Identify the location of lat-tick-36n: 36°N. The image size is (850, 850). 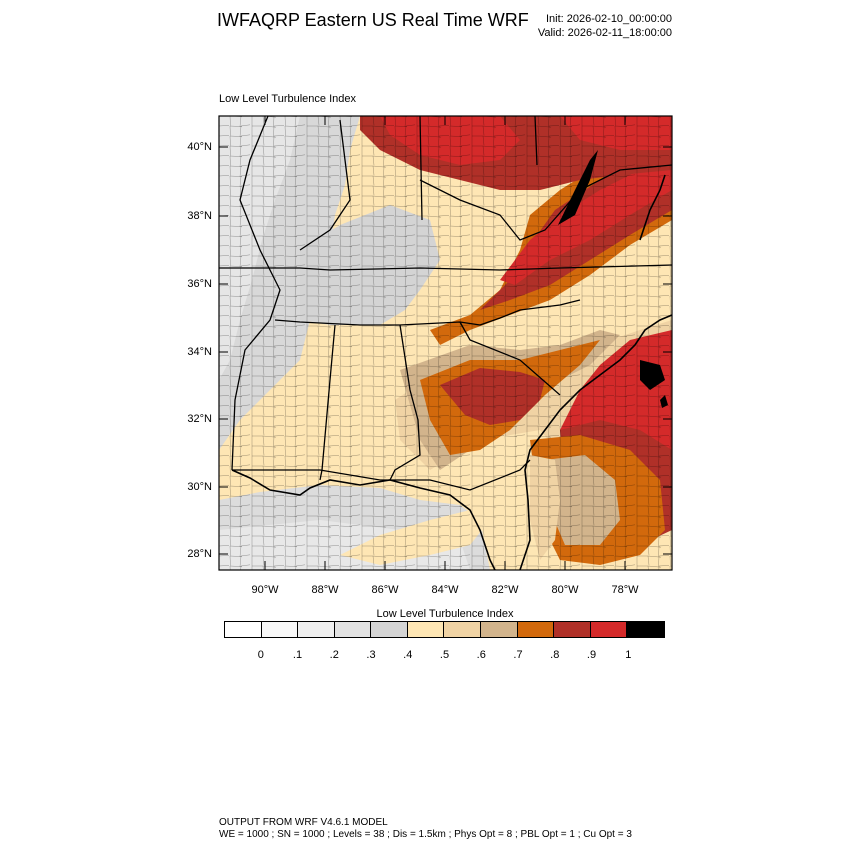
(199, 284).